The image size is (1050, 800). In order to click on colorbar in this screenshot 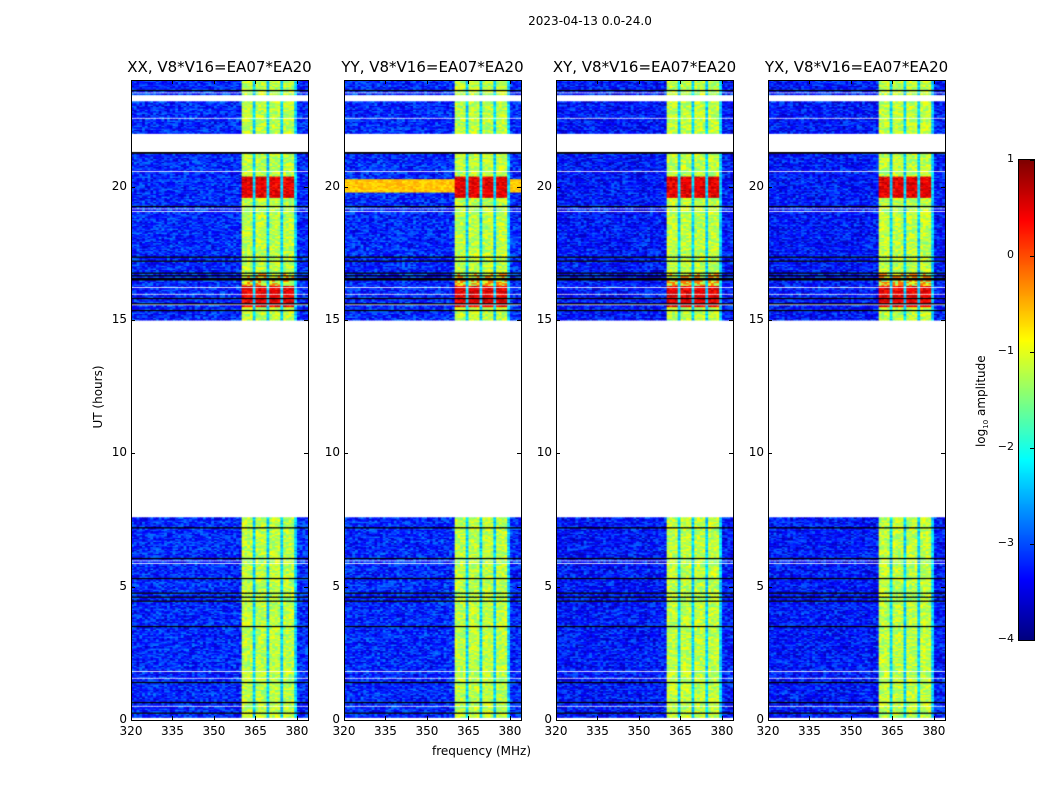, I will do `click(1026, 400)`.